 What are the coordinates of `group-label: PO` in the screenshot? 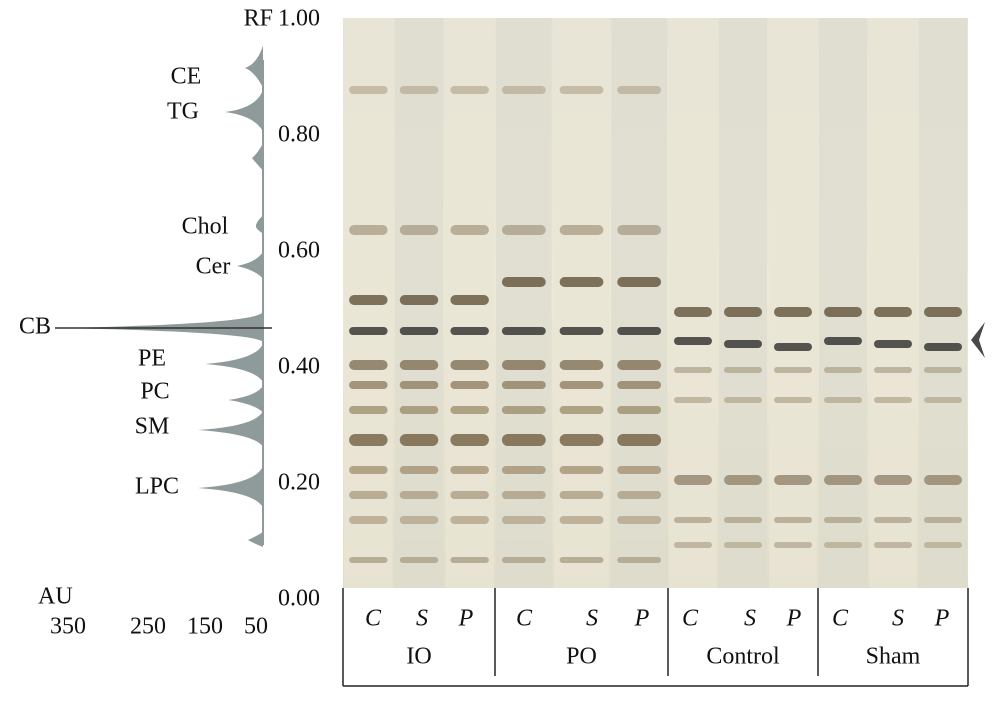 It's located at (581, 657).